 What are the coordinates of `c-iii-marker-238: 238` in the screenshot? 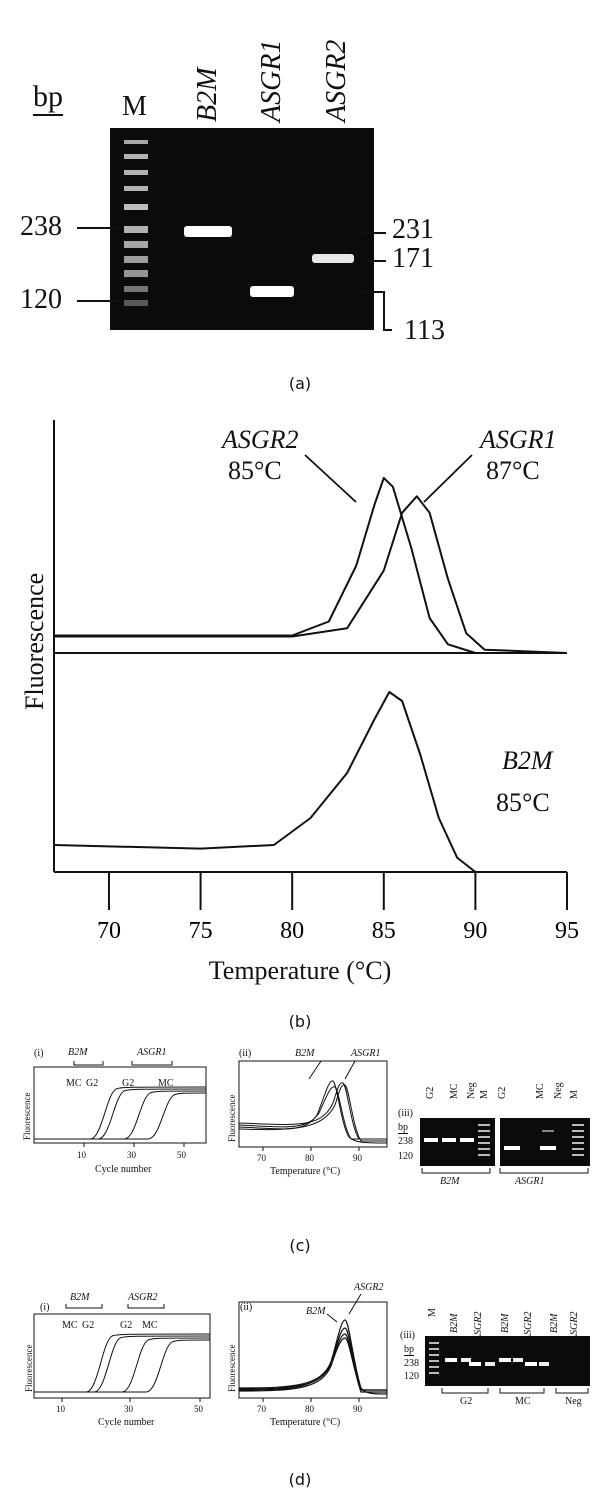 It's located at (405, 1141).